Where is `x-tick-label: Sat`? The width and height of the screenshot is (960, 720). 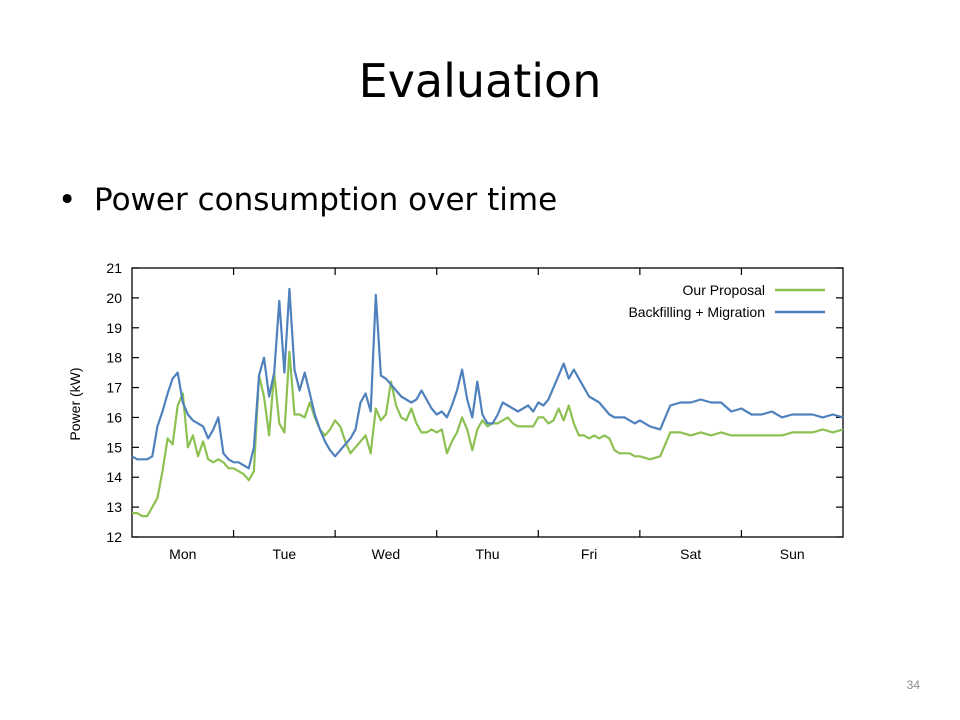 x-tick-label: Sat is located at coordinates (690, 554).